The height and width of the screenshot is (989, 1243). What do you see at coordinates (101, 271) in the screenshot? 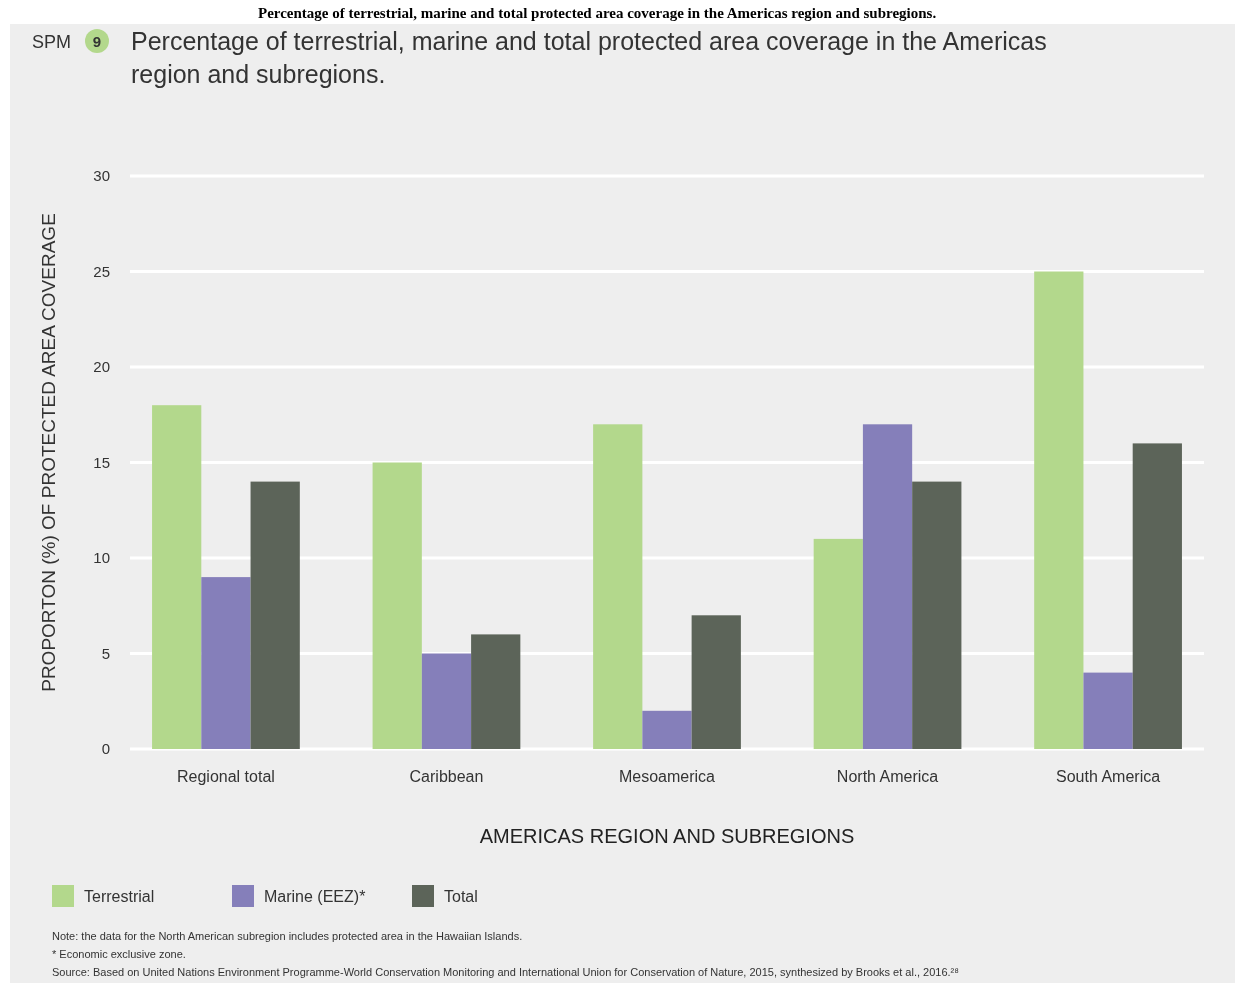
I see `y-tick-label: 25` at bounding box center [101, 271].